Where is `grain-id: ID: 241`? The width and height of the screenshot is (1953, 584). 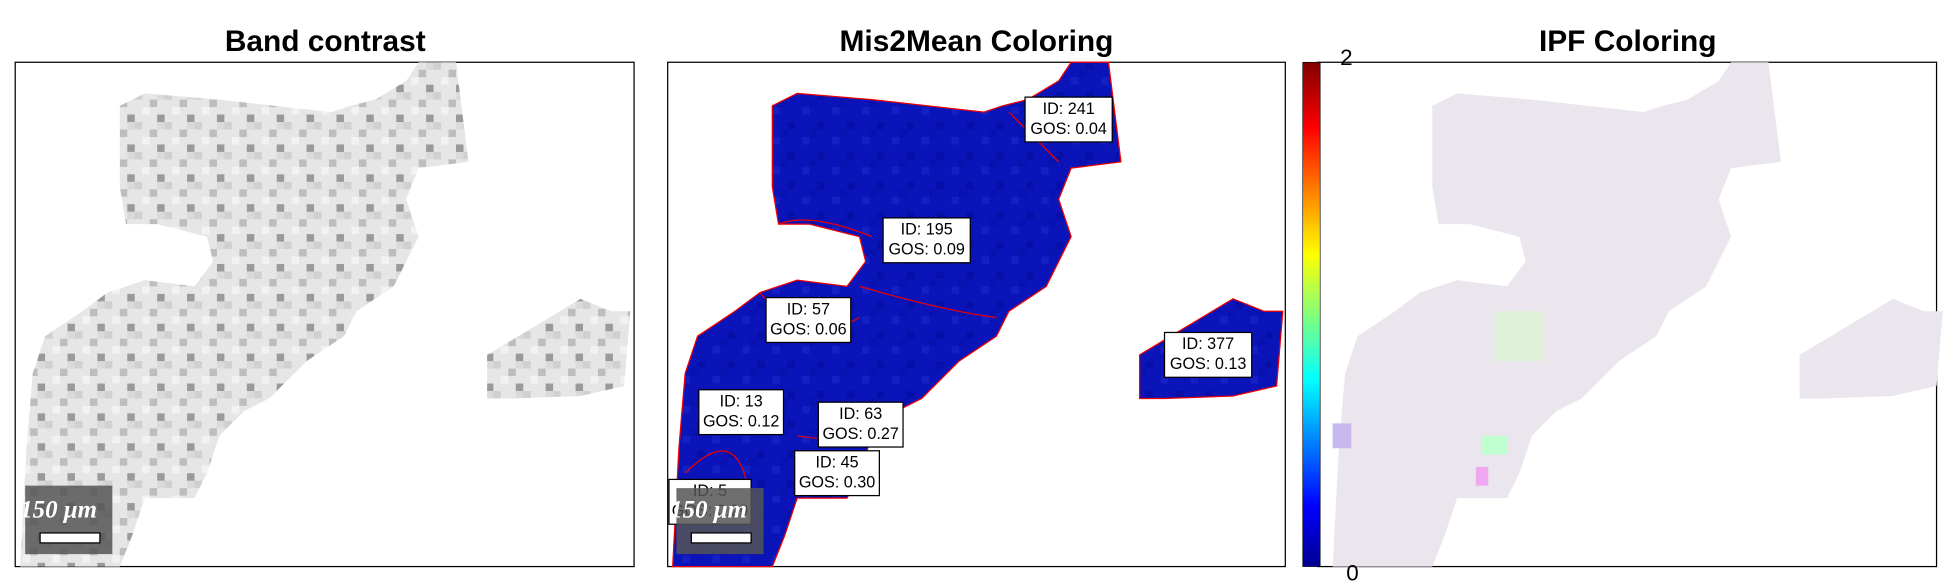 grain-id: ID: 241 is located at coordinates (1069, 109).